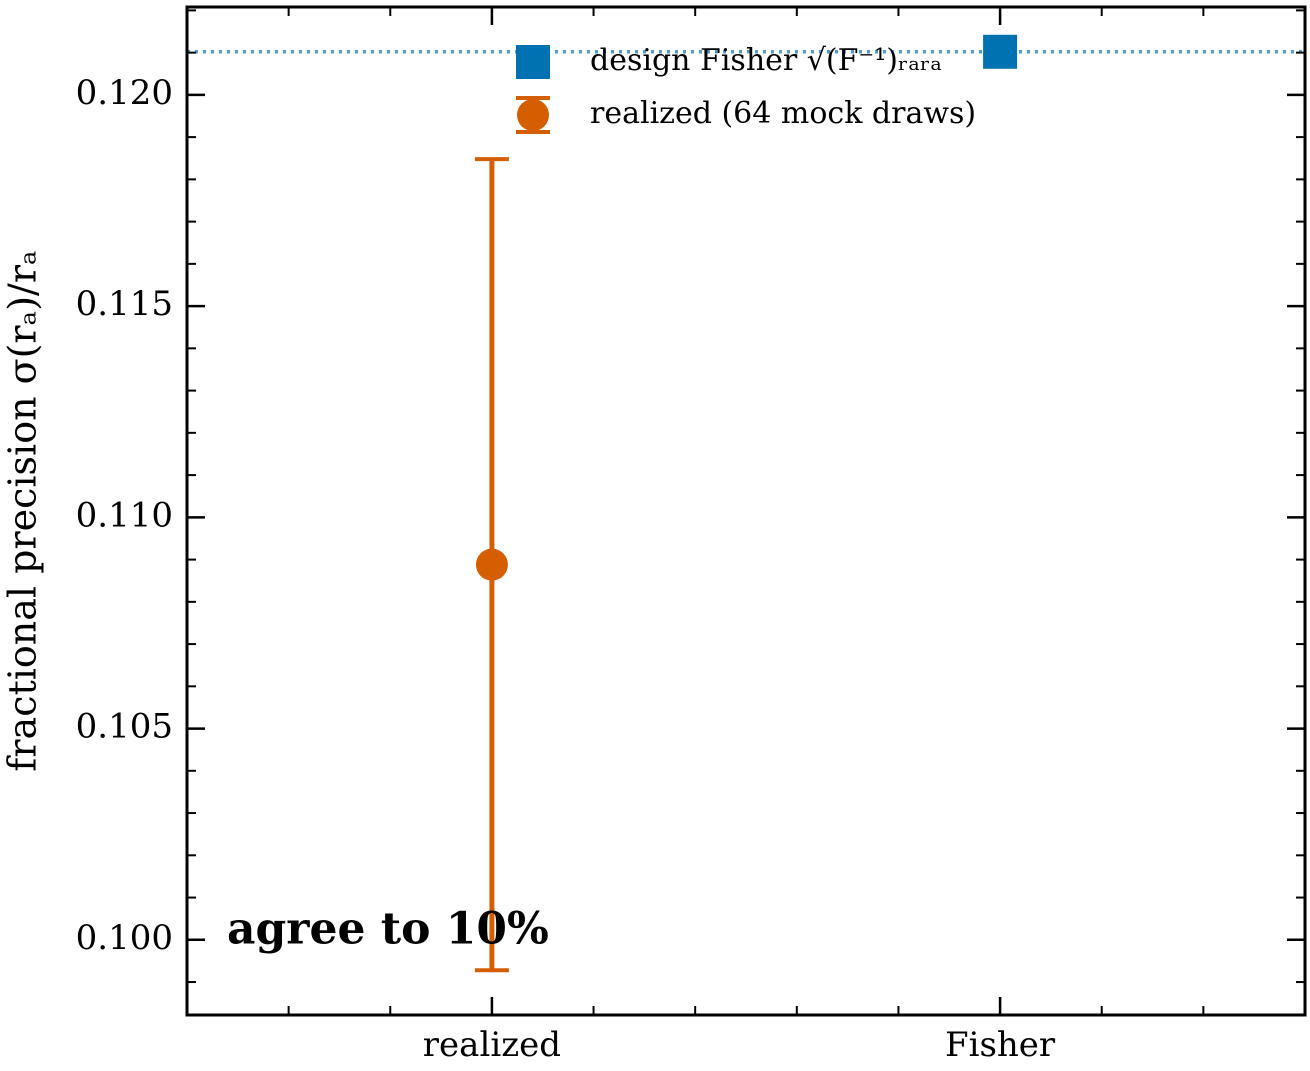 The width and height of the screenshot is (1310, 1071). I want to click on y-tick-label: 0.110, so click(124, 515).